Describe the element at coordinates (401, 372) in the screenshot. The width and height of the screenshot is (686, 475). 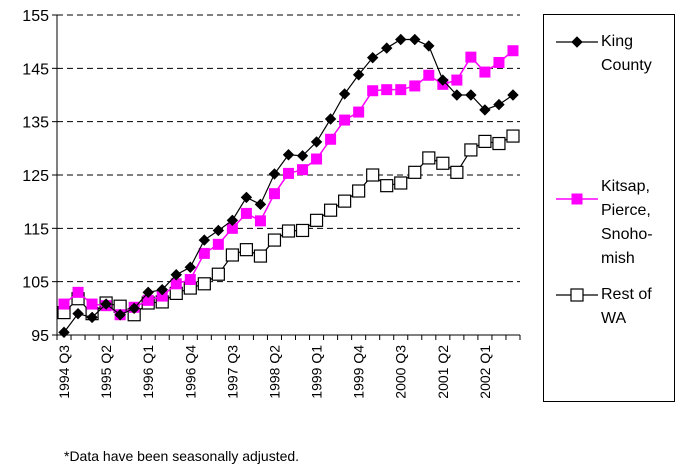
I see `x-tick-label: 2000 Q3` at that location.